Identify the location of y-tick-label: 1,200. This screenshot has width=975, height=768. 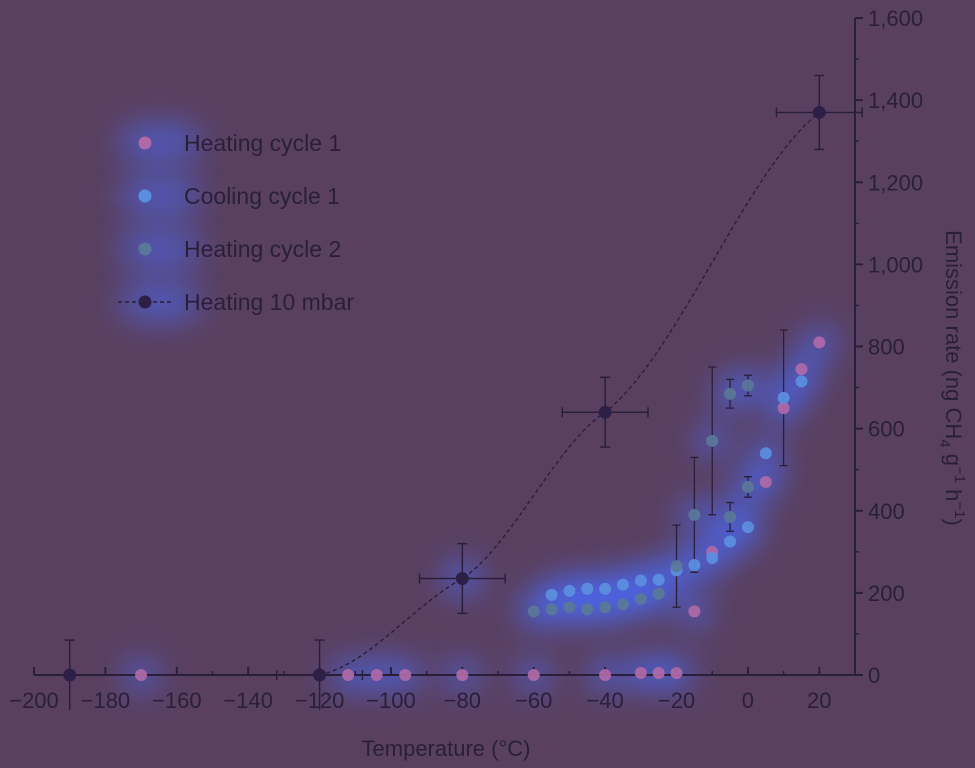
(895, 182).